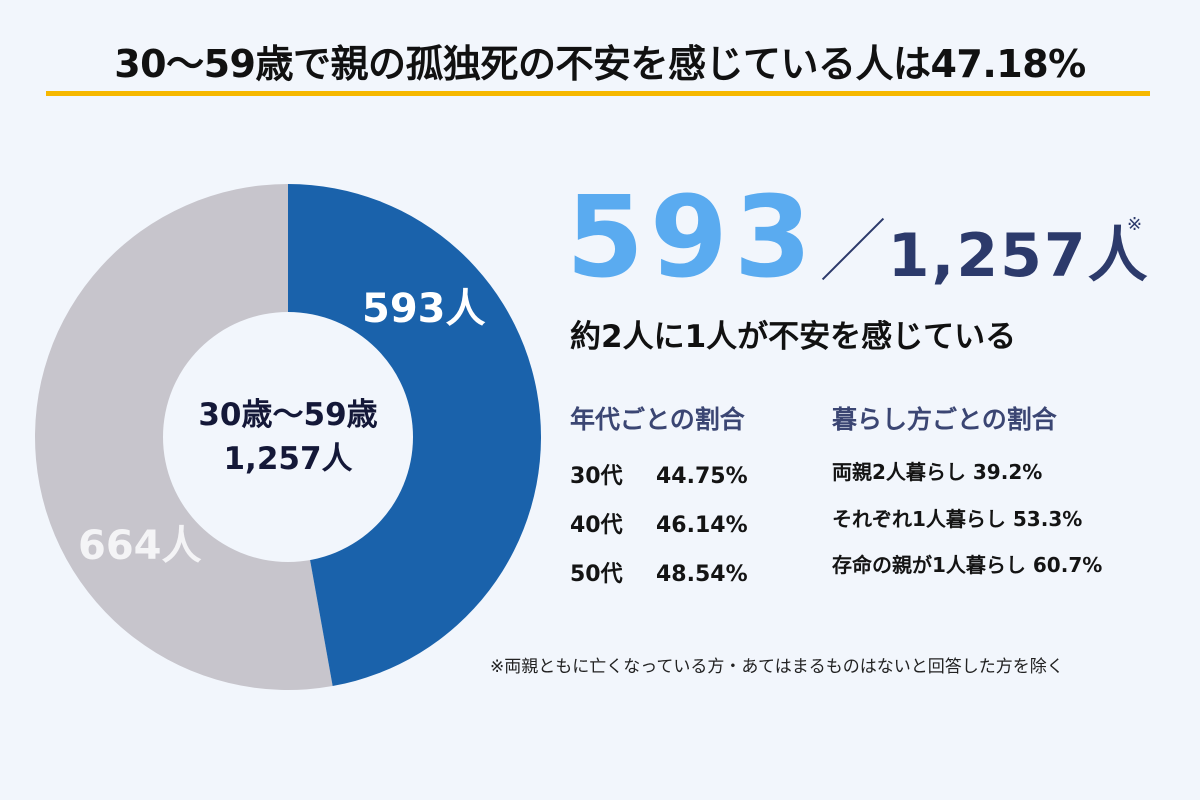  Describe the element at coordinates (1135, 224) in the screenshot. I see `note-mark: ※` at that location.